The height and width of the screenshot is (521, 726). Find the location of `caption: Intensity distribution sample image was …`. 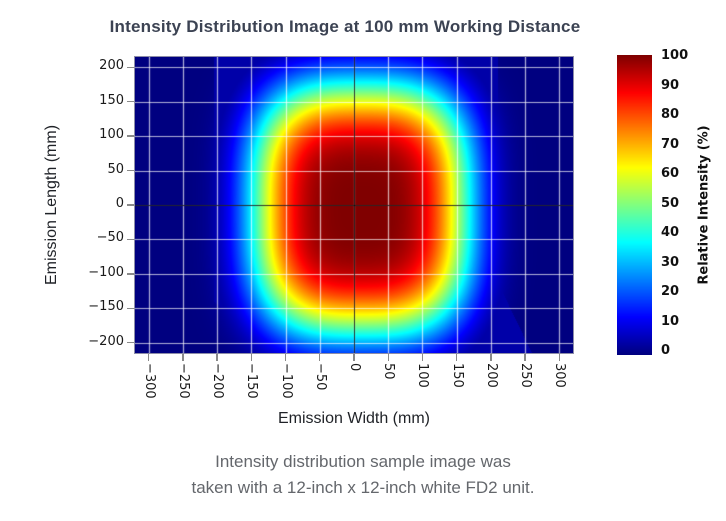

caption: Intensity distribution sample image was … is located at coordinates (363, 475).